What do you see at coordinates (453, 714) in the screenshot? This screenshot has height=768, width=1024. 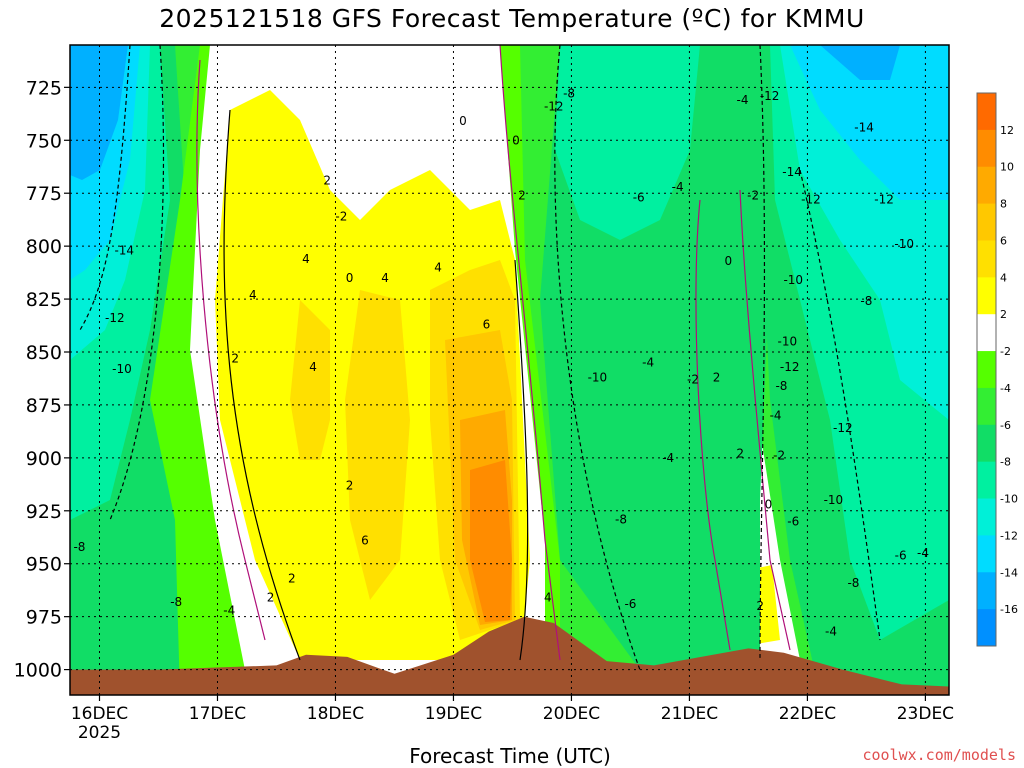 I see `x-tick-label: 19DEC` at bounding box center [453, 714].